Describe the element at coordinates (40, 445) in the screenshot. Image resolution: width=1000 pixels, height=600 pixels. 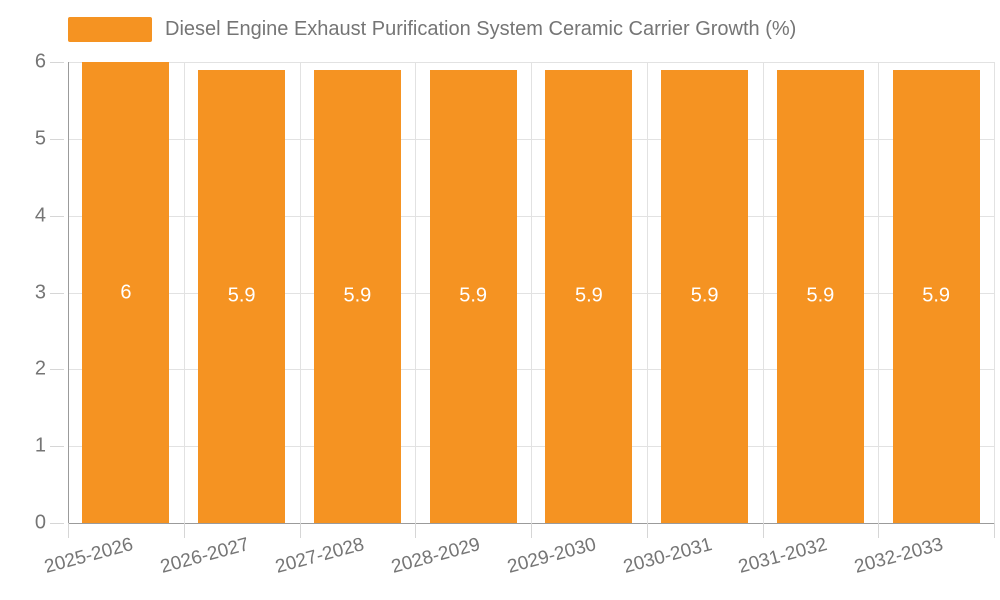
I see `y-axis-tick-label: 1` at that location.